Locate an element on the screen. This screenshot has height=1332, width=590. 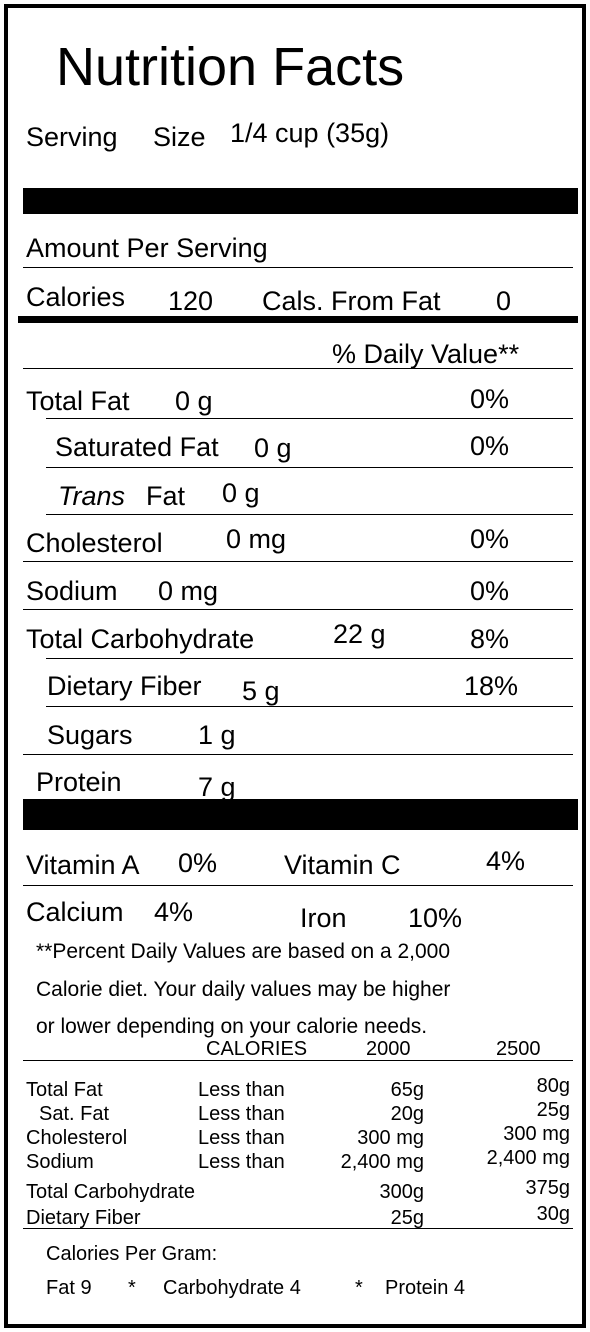
serving-size-value: 1/4 cup (35g) is located at coordinates (310, 133).